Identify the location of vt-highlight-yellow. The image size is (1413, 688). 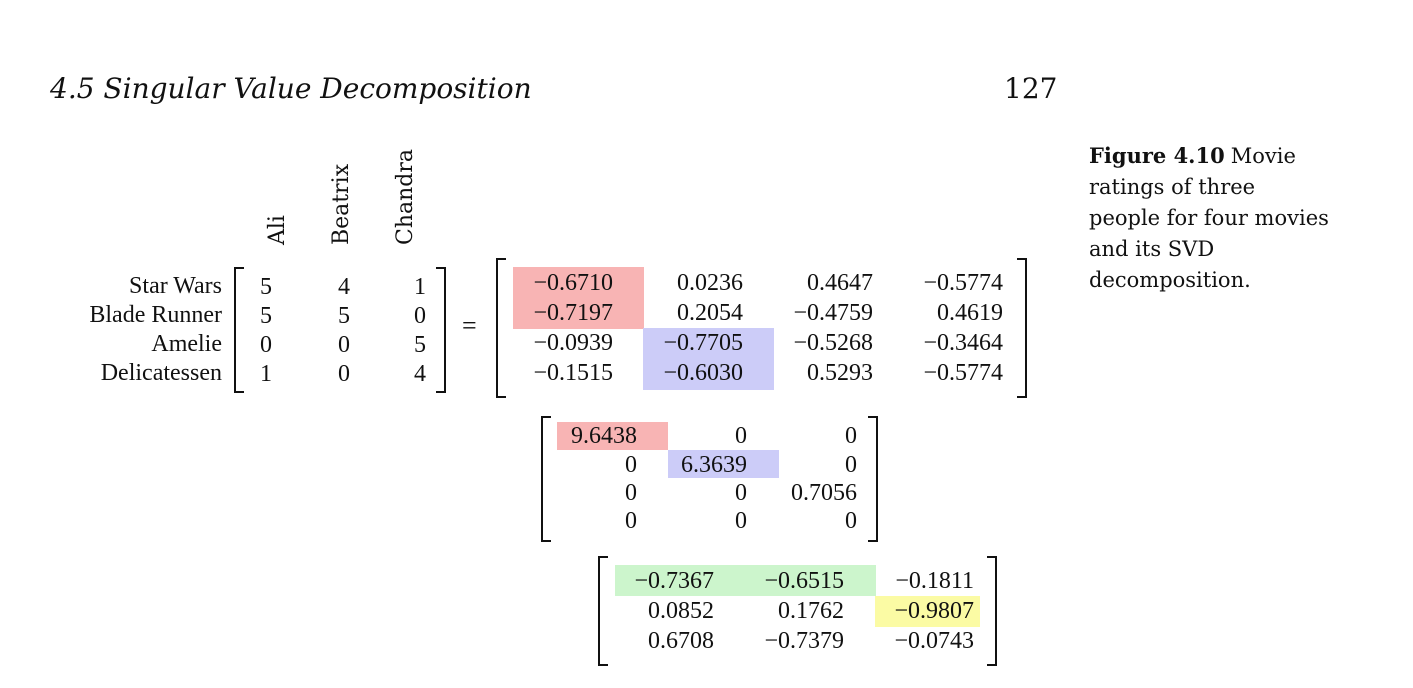
(927, 611).